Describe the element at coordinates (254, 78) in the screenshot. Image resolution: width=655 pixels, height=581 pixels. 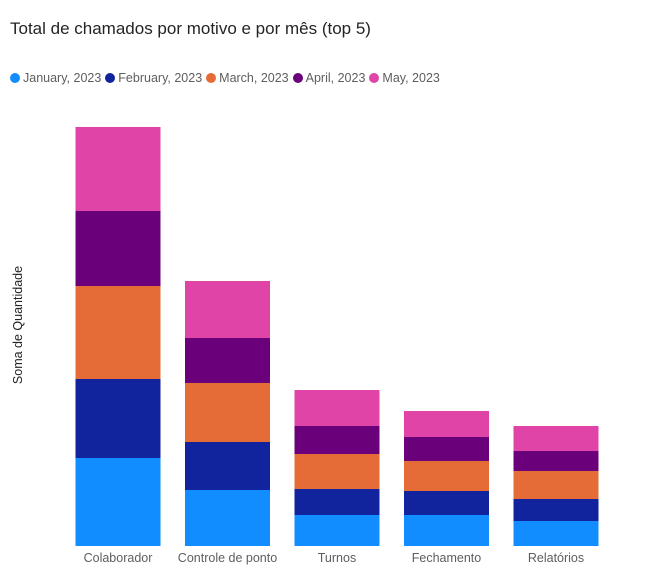
I see `legend-label: March, 2023` at that location.